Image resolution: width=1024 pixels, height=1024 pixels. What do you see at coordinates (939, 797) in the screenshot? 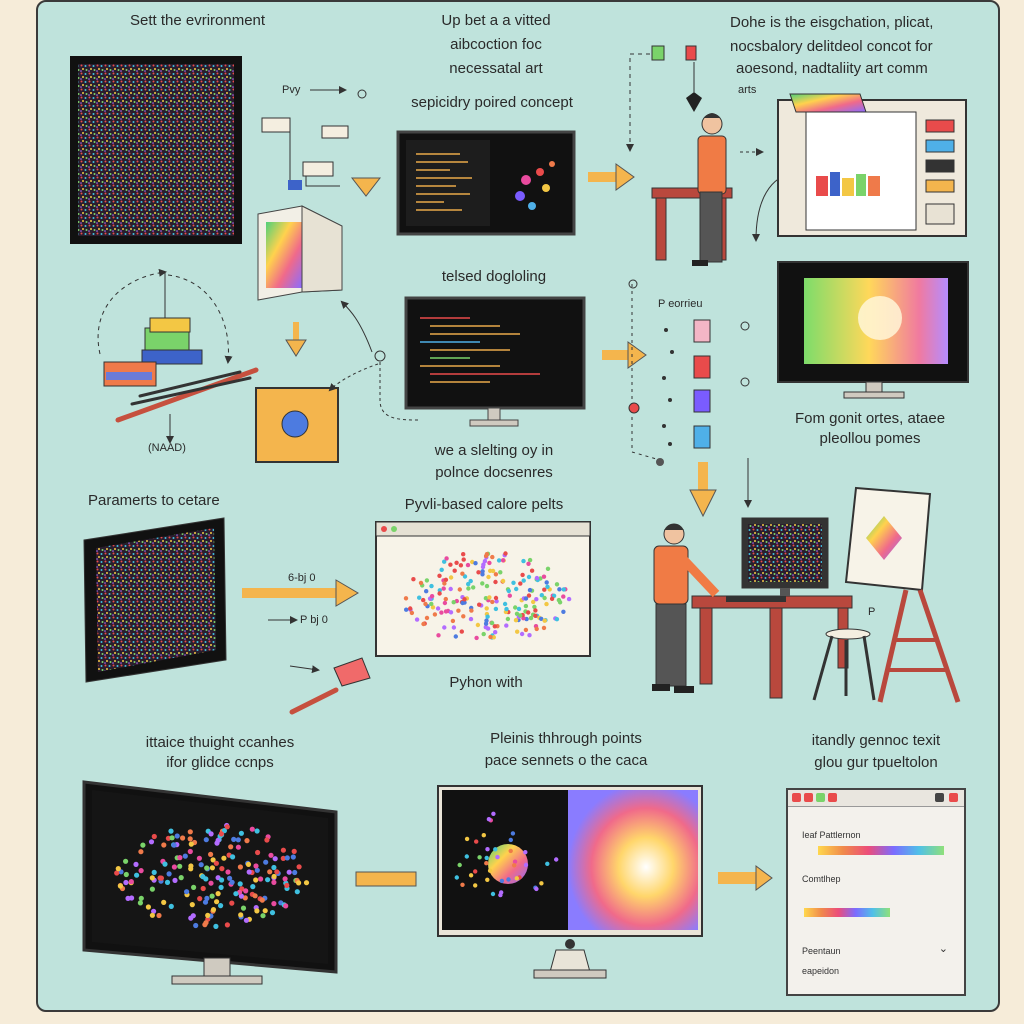
I see `menu-square-icon` at bounding box center [939, 797].